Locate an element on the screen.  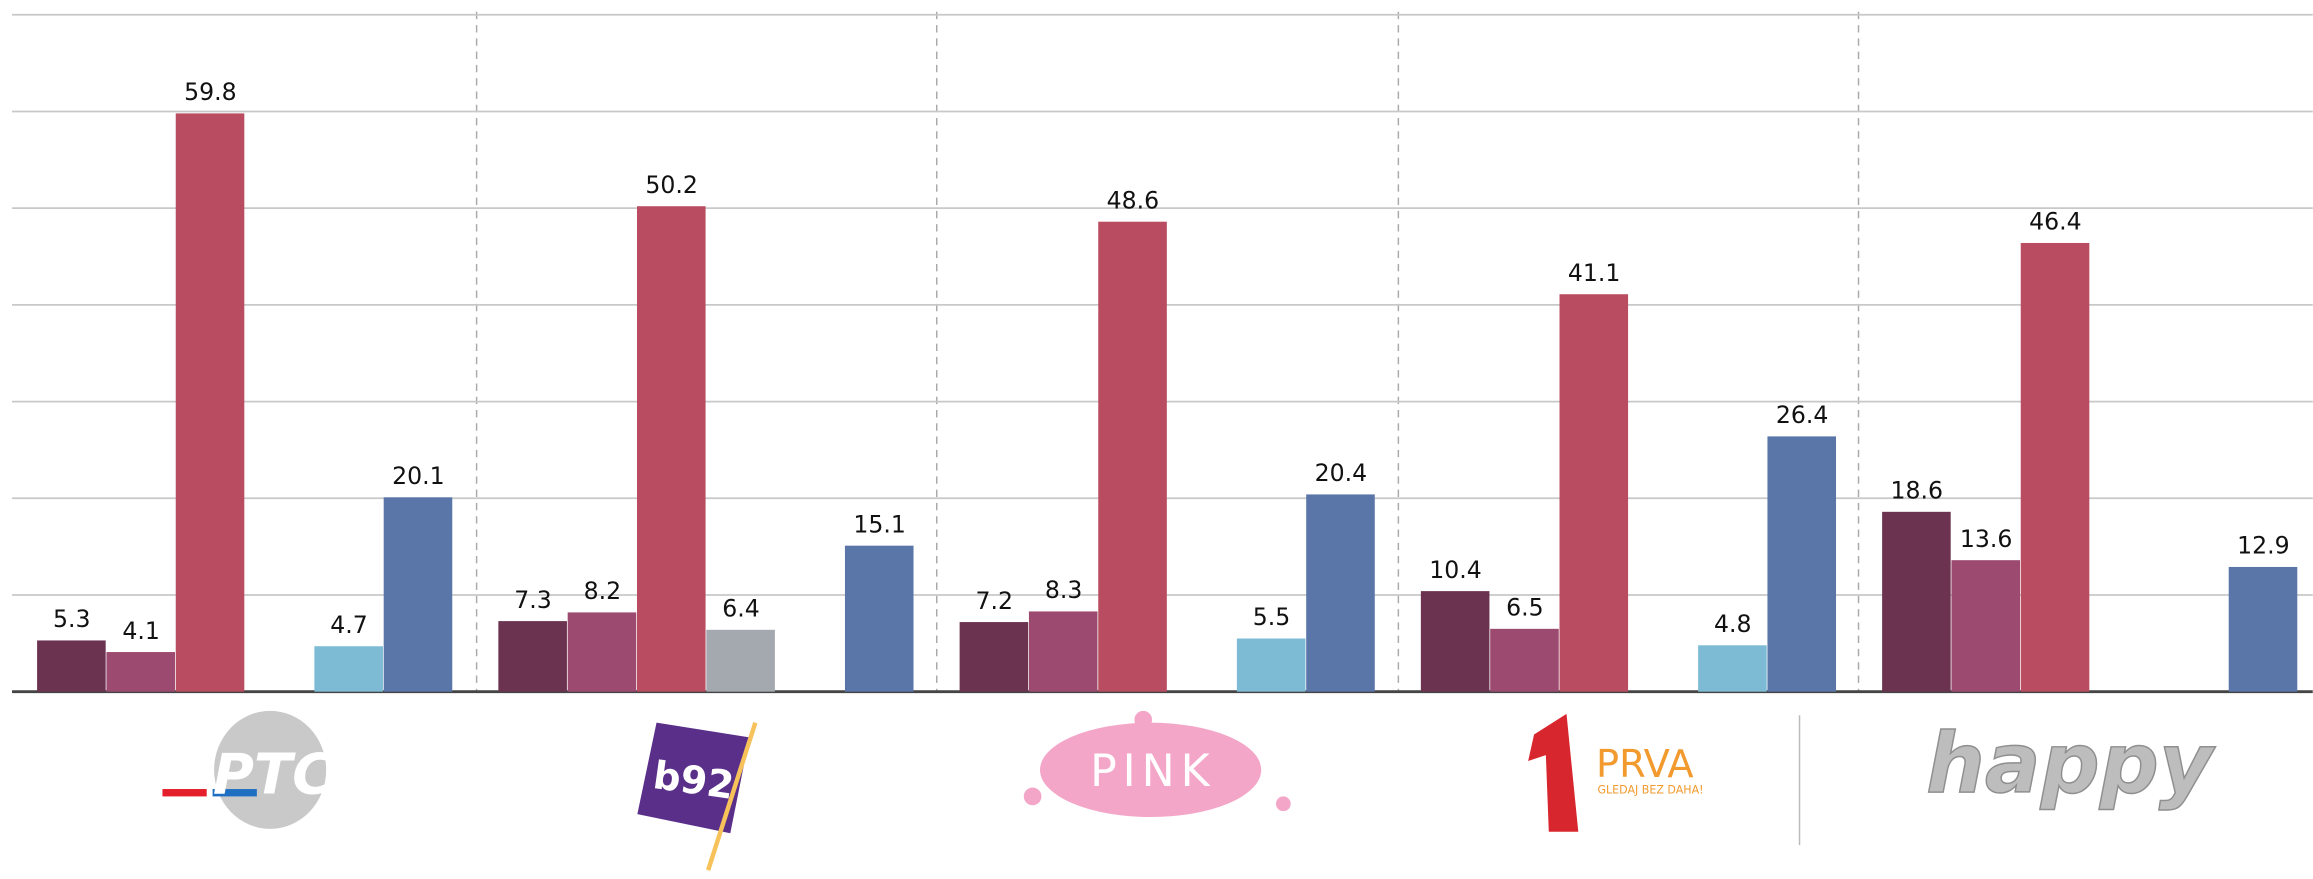
value-label: 13.6 is located at coordinates (1986, 539).